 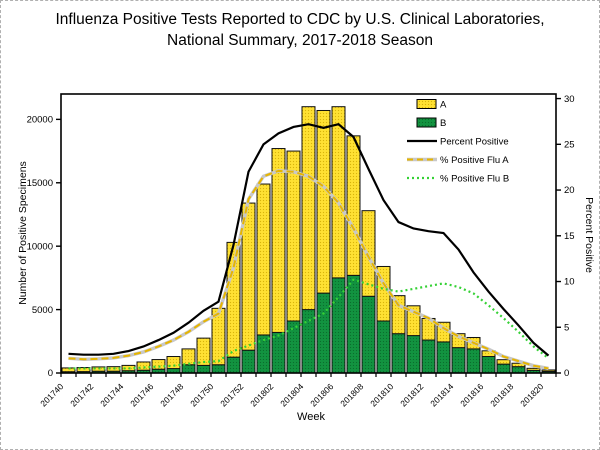 I want to click on y-right-tick-label: 30, so click(x=569, y=99).